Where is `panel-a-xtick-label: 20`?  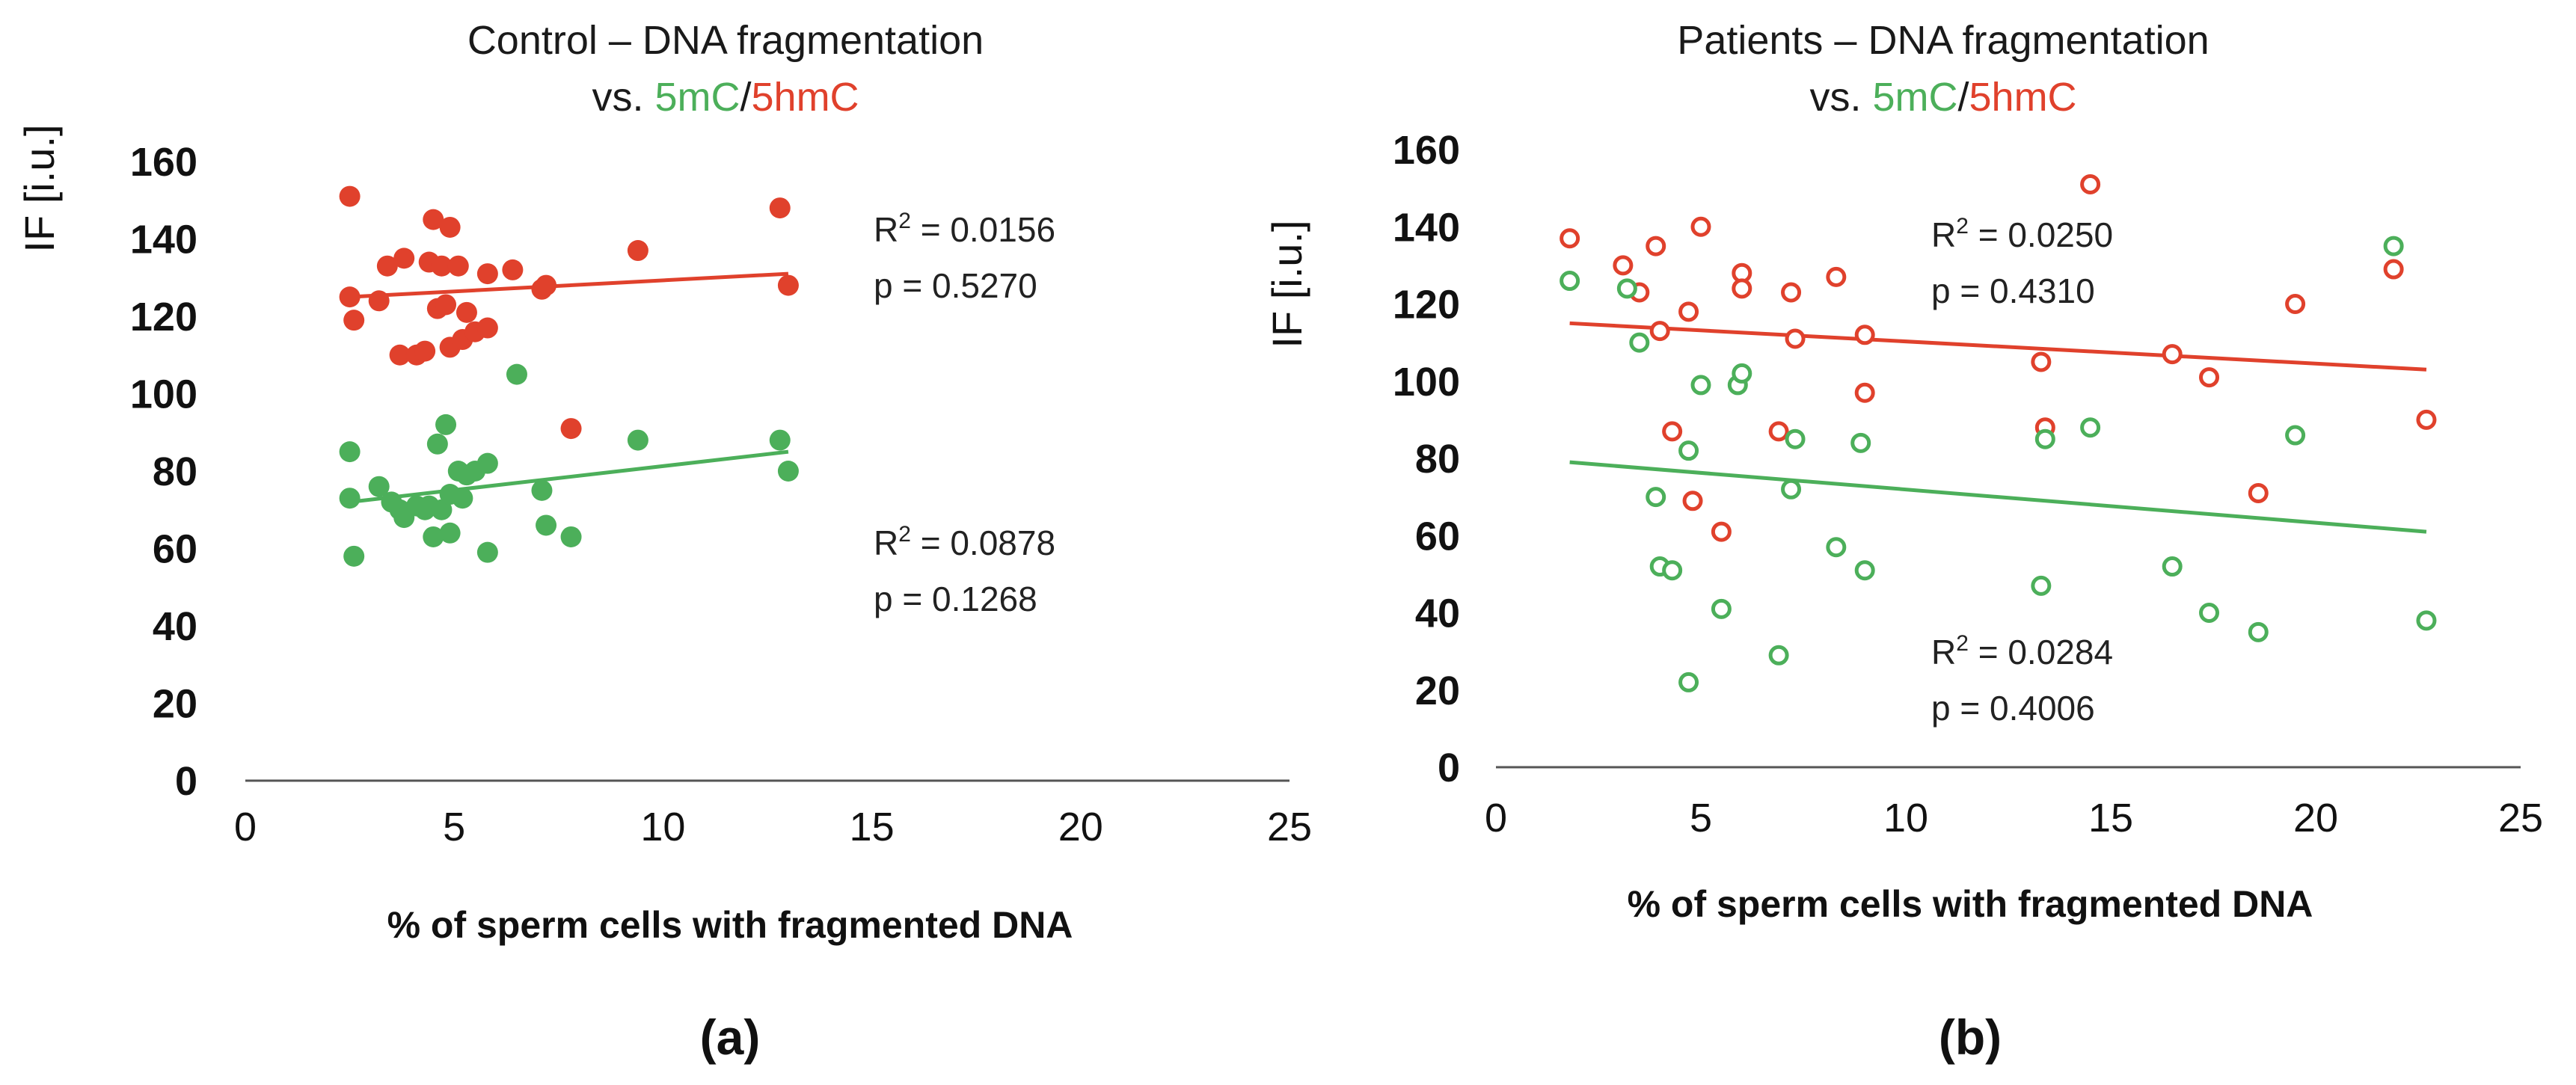 panel-a-xtick-label: 20 is located at coordinates (1080, 827).